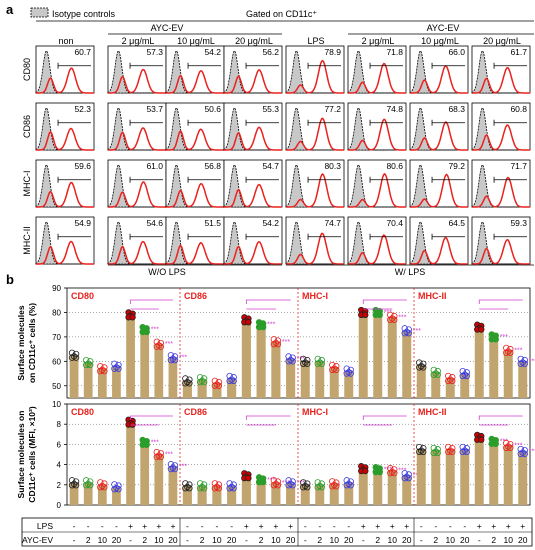 The width and height of the screenshot is (535, 550). I want to click on histogram-cell: 55.3, so click(253, 126).